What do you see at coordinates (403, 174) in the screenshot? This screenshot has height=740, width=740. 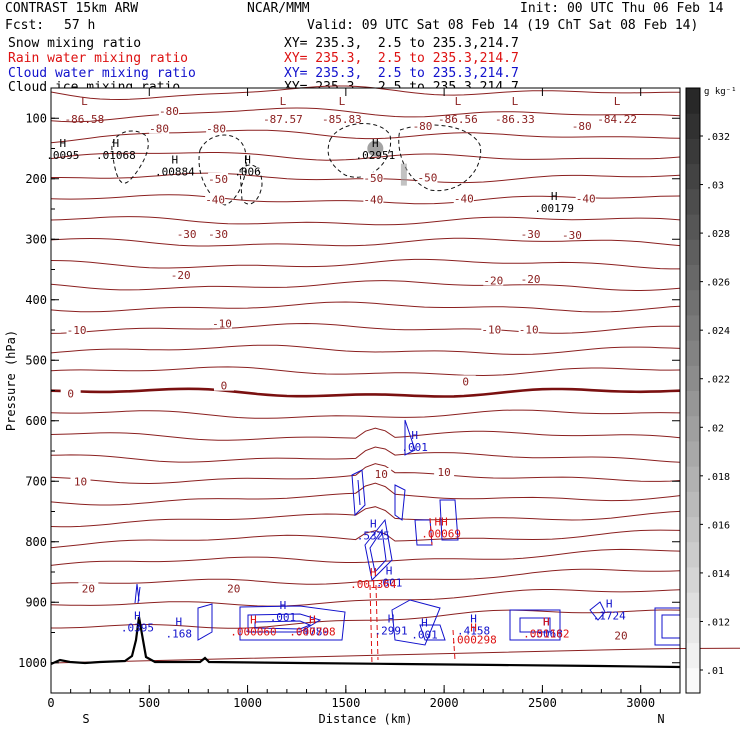 I see `snow-max-shade` at bounding box center [403, 174].